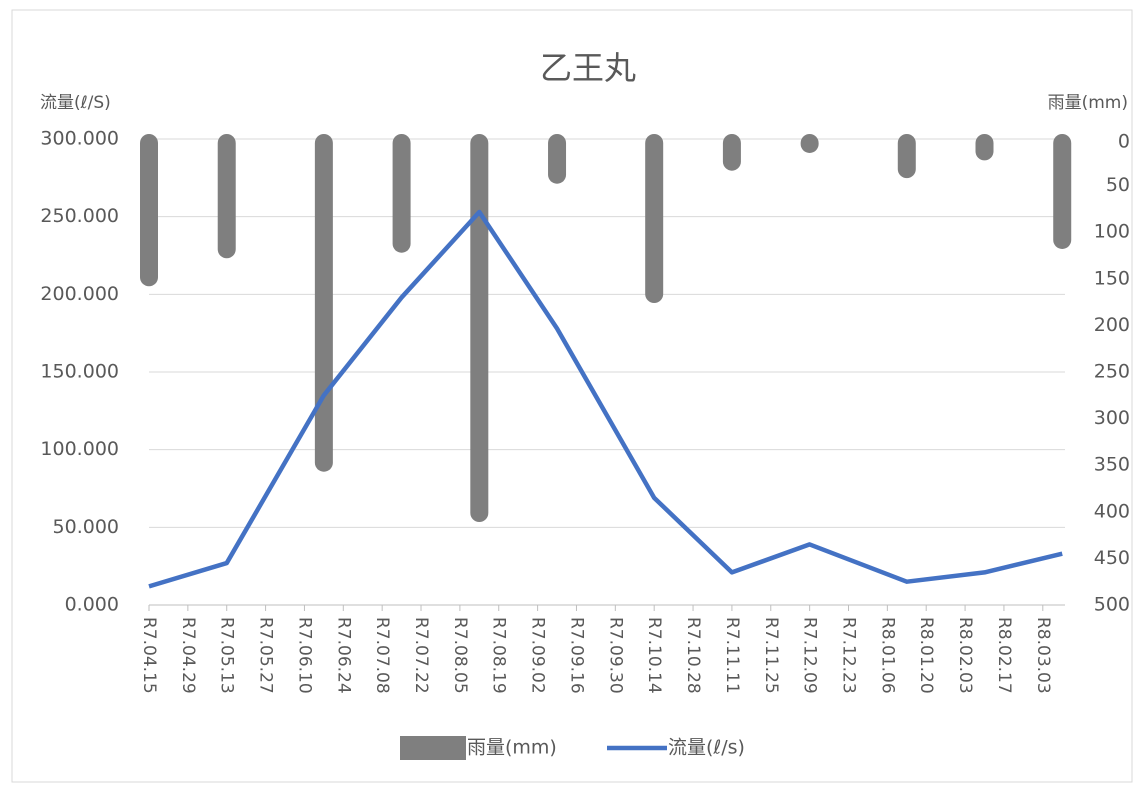 The height and width of the screenshot is (785, 1135). I want to click on chart-title: 乙王丸, so click(588, 68).